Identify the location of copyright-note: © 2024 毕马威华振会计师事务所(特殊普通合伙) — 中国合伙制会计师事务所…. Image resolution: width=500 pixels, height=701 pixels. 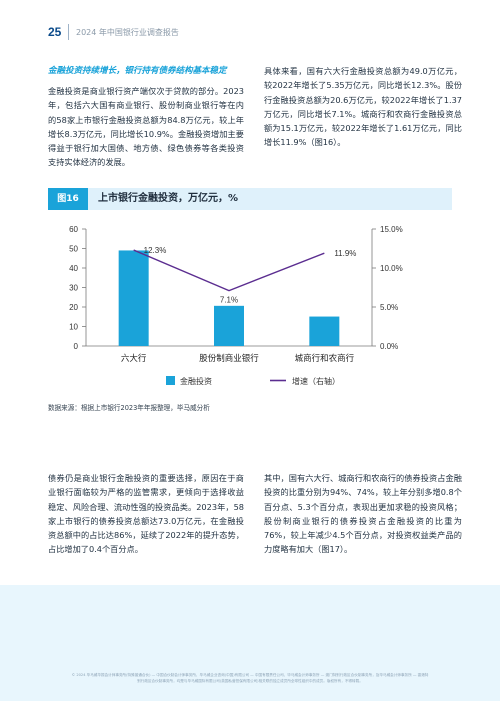
(250, 678).